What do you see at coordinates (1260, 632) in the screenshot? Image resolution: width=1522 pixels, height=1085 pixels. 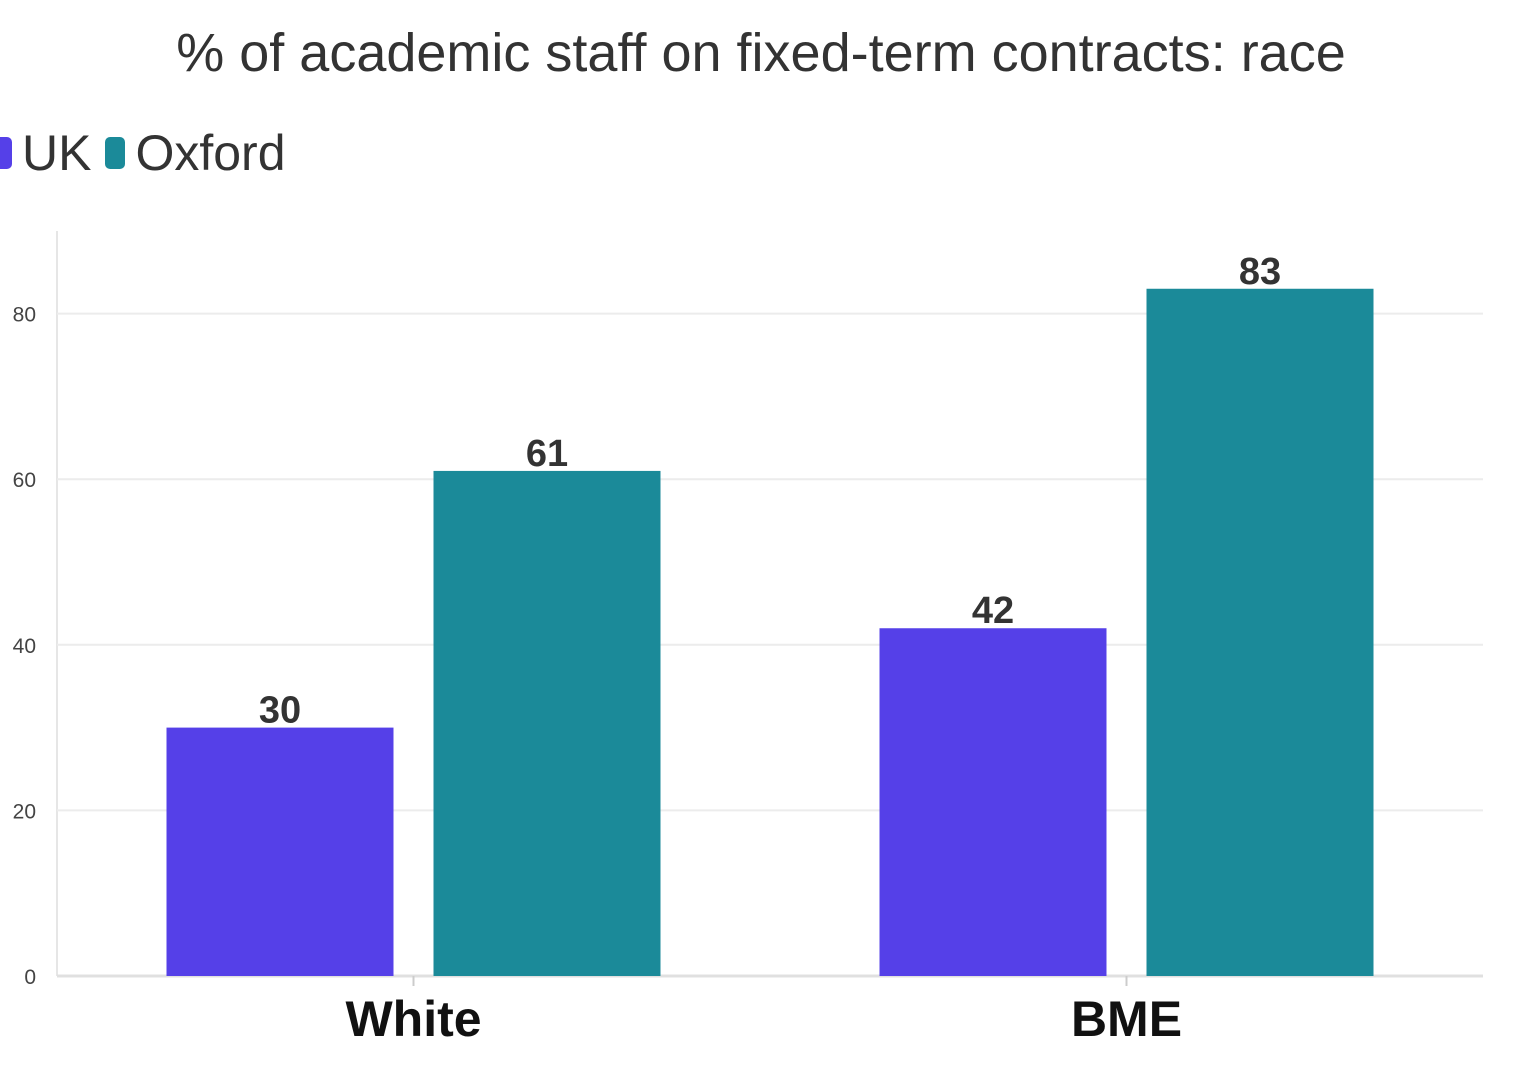 I see `bar-oxford-bme` at bounding box center [1260, 632].